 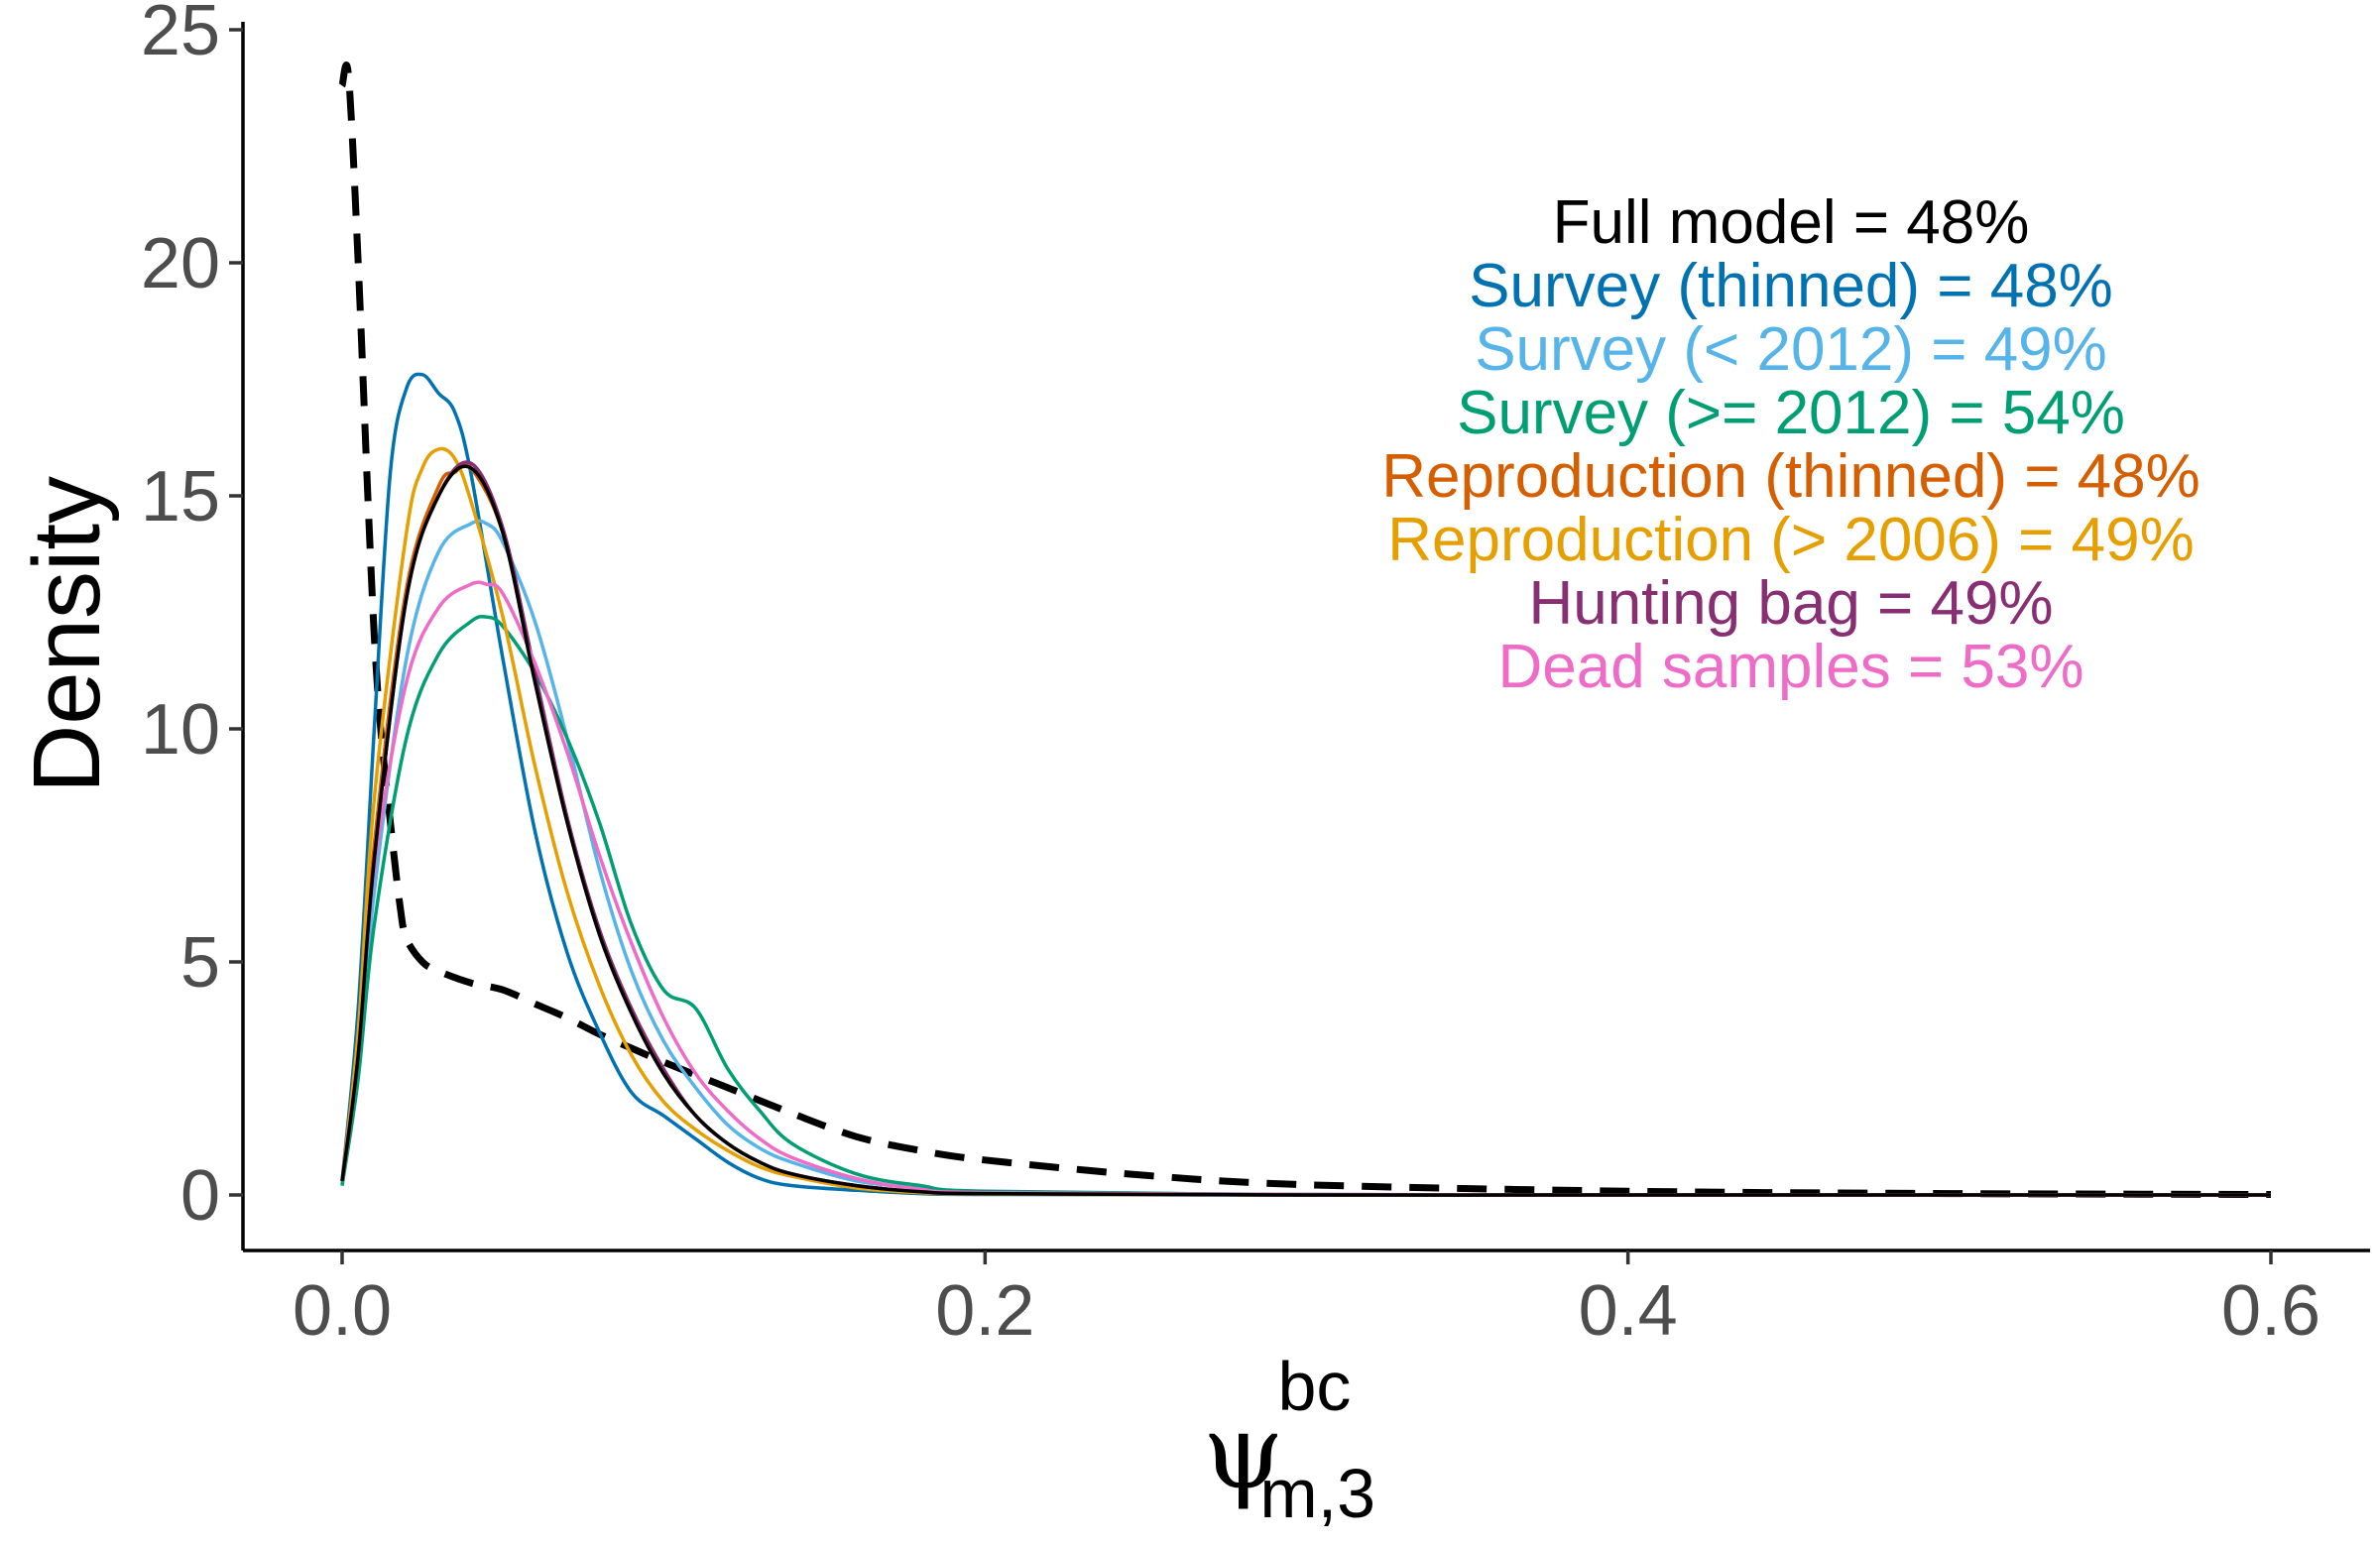 I want to click on x-tick-label: 0.4, so click(x=1628, y=1311).